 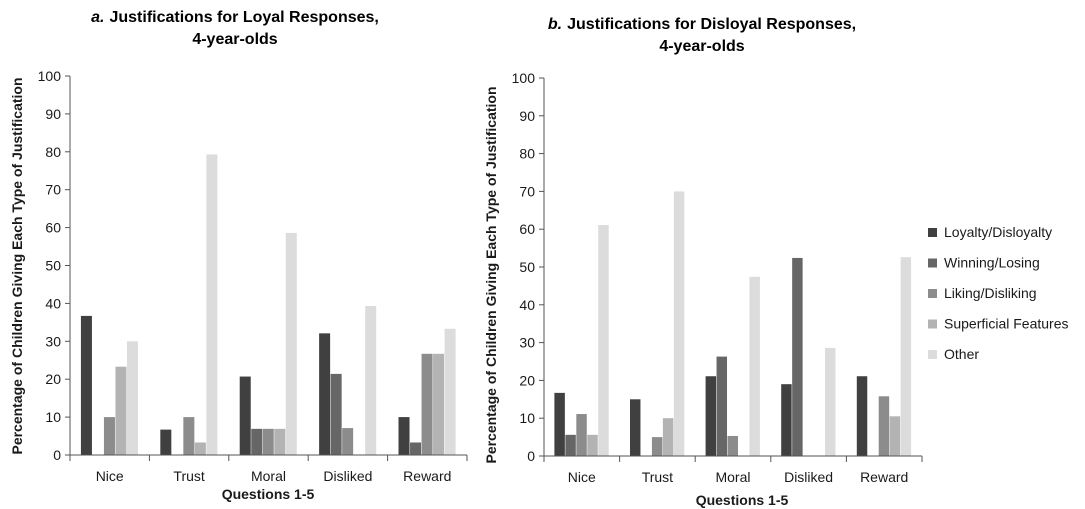 I want to click on bar-liking-disliking-disliked, so click(x=348, y=441).